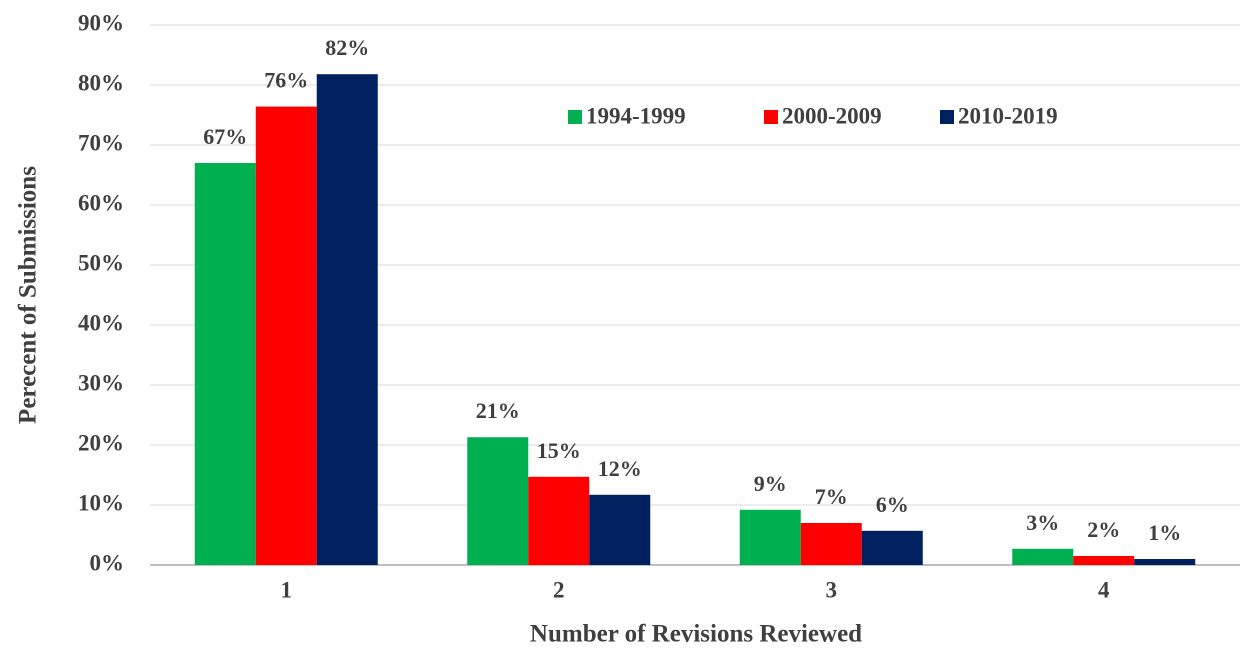 This screenshot has width=1252, height=654. What do you see at coordinates (1042, 522) in the screenshot?
I see `value-label: 3%` at bounding box center [1042, 522].